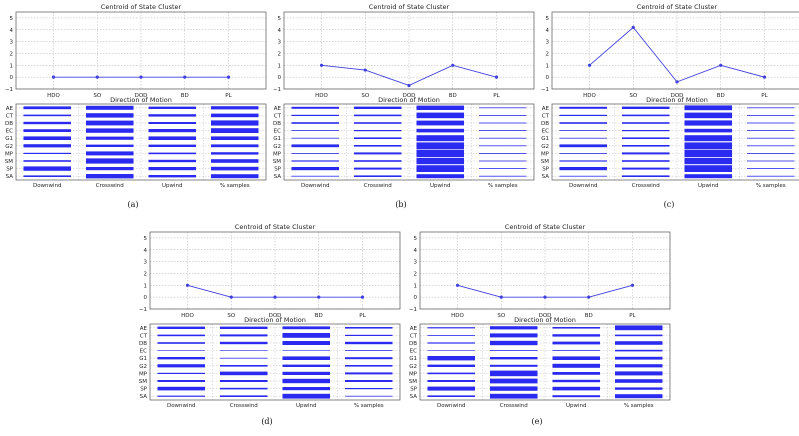 This screenshot has width=799, height=436. I want to click on motion-column-label: Downwind, so click(47, 186).